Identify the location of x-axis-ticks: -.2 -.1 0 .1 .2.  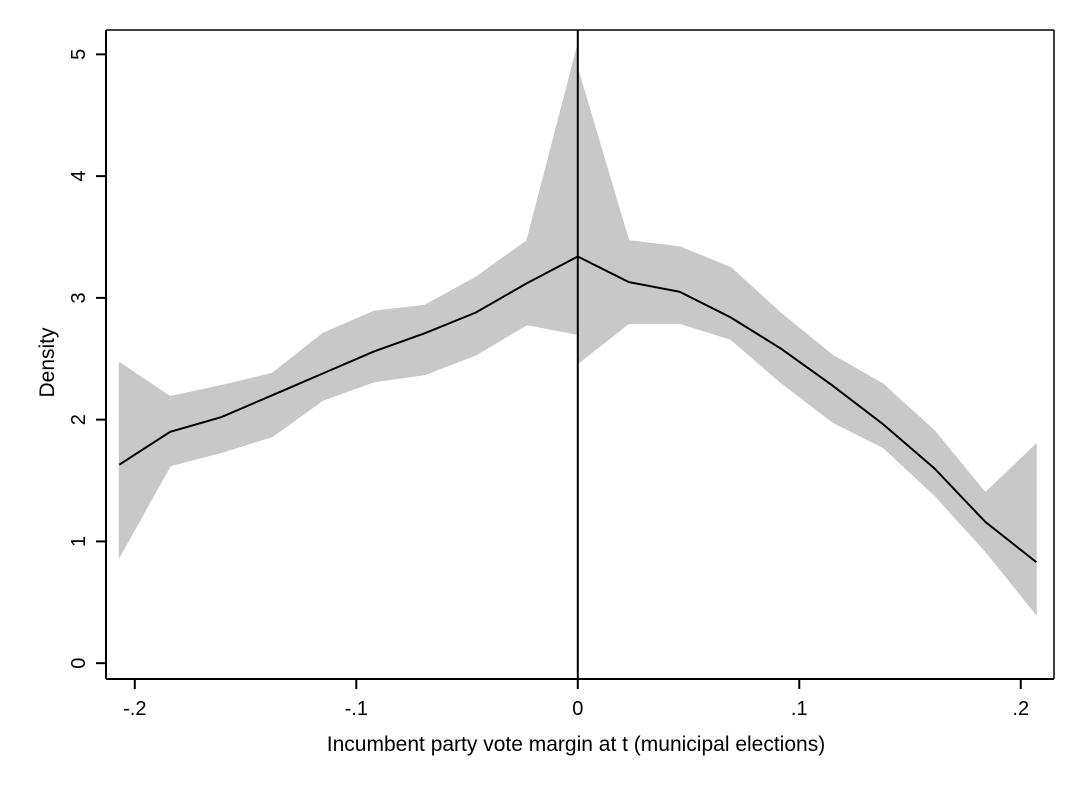
(576, 699).